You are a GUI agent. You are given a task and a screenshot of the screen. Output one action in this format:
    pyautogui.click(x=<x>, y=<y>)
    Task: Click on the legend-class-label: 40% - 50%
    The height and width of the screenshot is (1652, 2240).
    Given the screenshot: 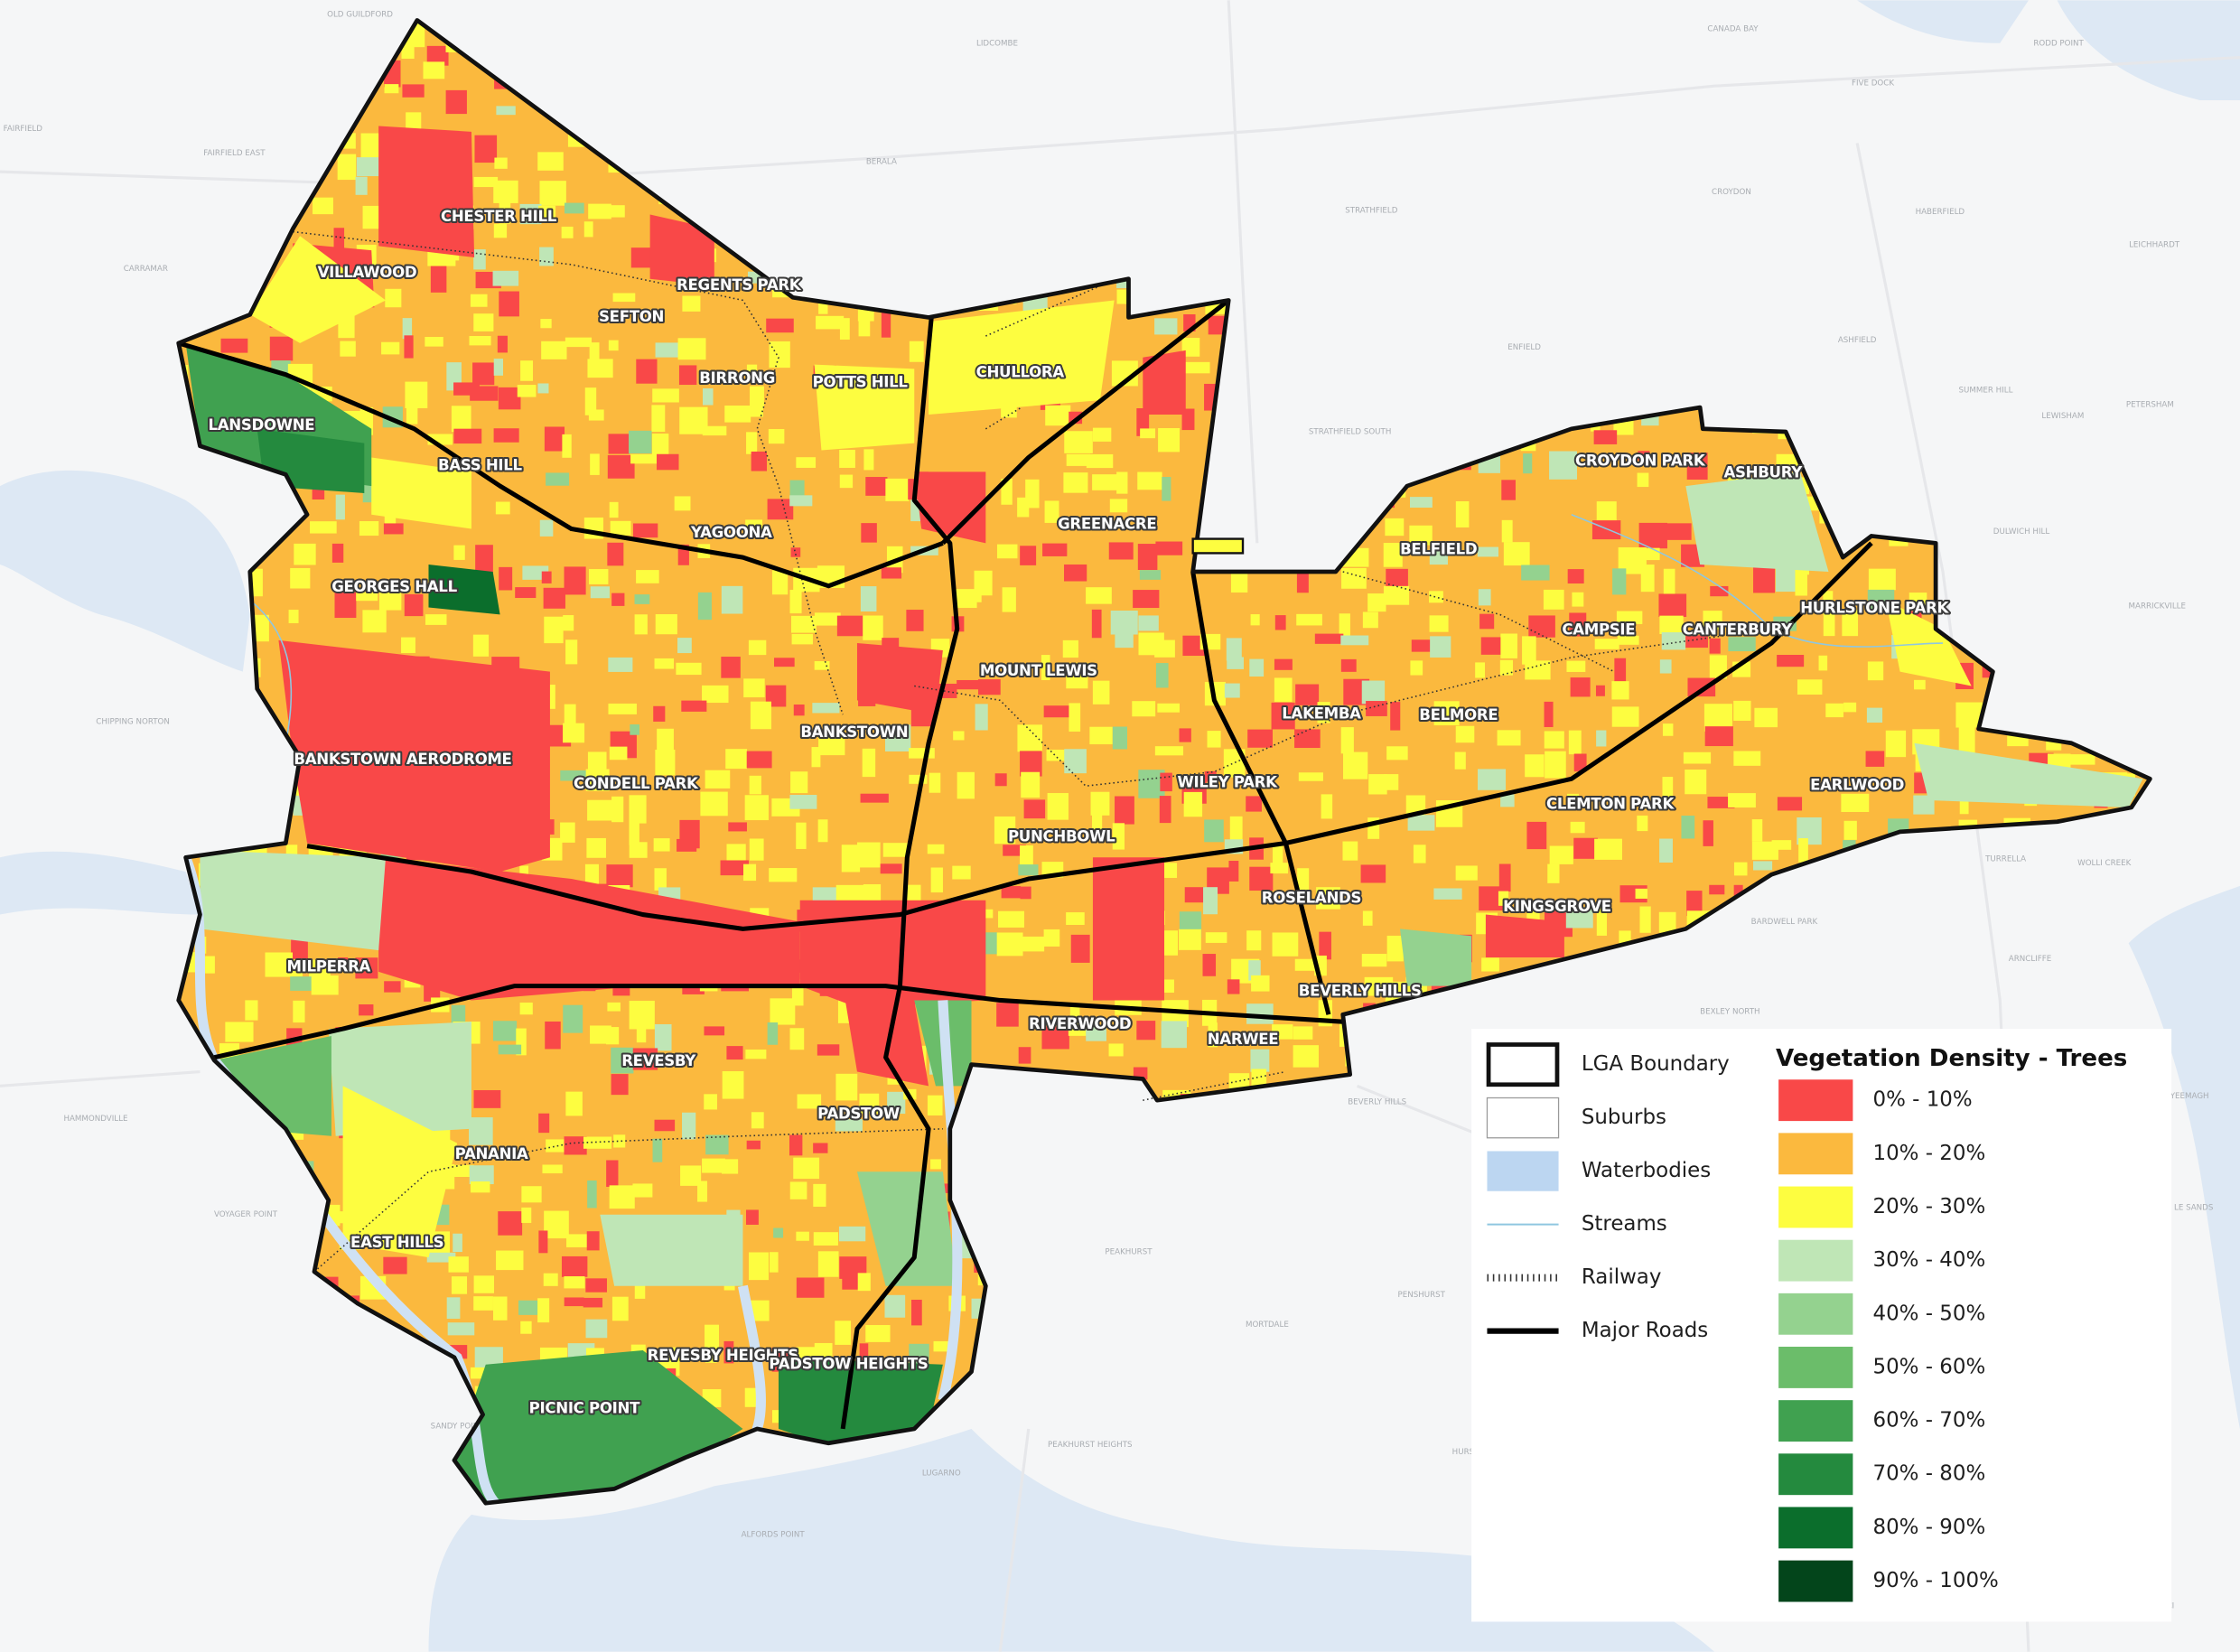 What is the action you would take?
    pyautogui.click(x=1930, y=1313)
    